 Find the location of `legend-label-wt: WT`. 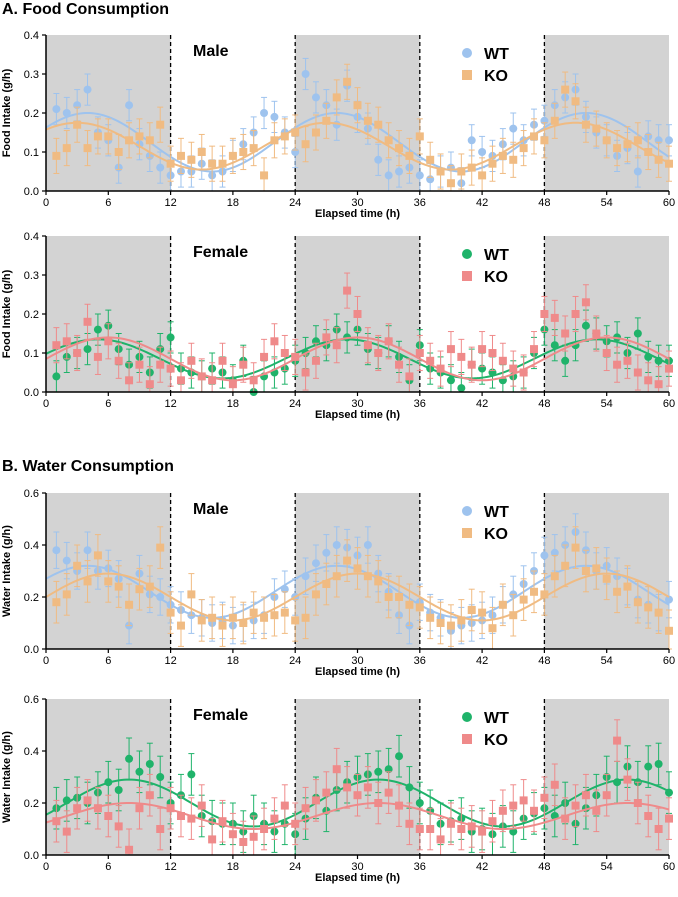

legend-label-wt: WT is located at coordinates (496, 255).